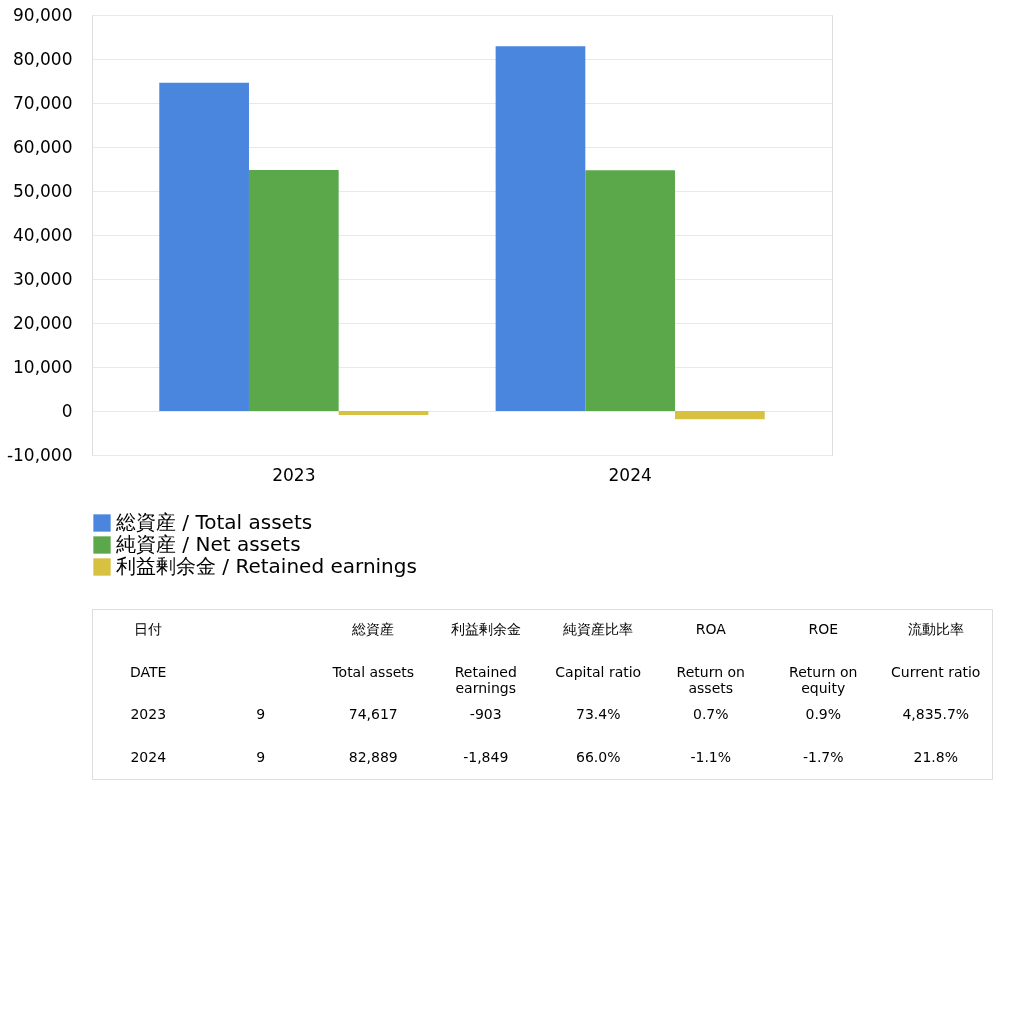 The image size is (1024, 1024). What do you see at coordinates (39, 454) in the screenshot?
I see `y-tick-label: -10,000` at bounding box center [39, 454].